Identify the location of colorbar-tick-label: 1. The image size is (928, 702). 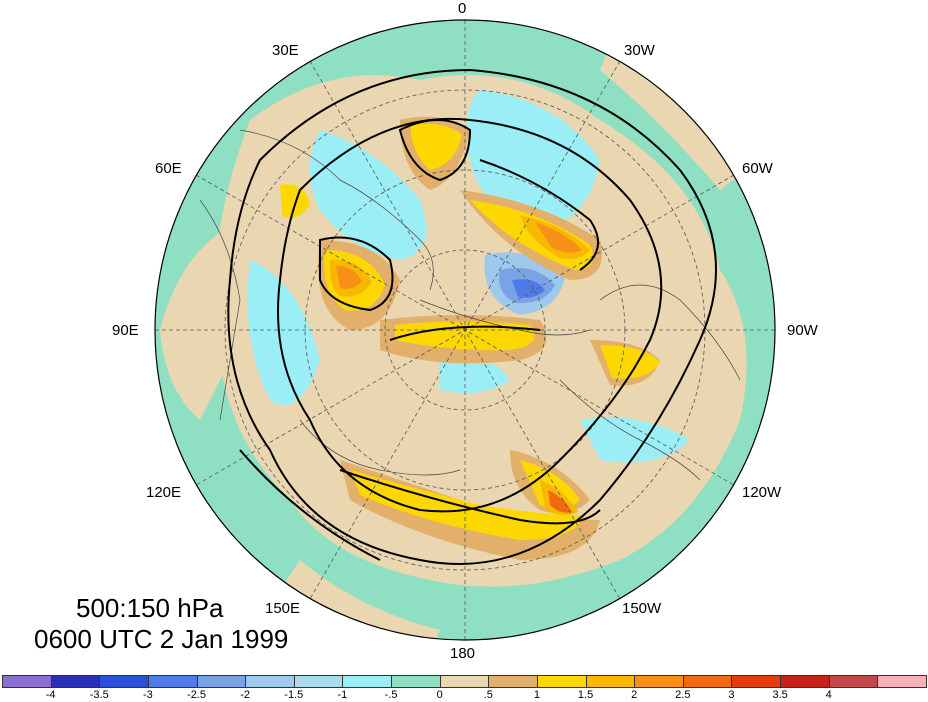
(536, 695).